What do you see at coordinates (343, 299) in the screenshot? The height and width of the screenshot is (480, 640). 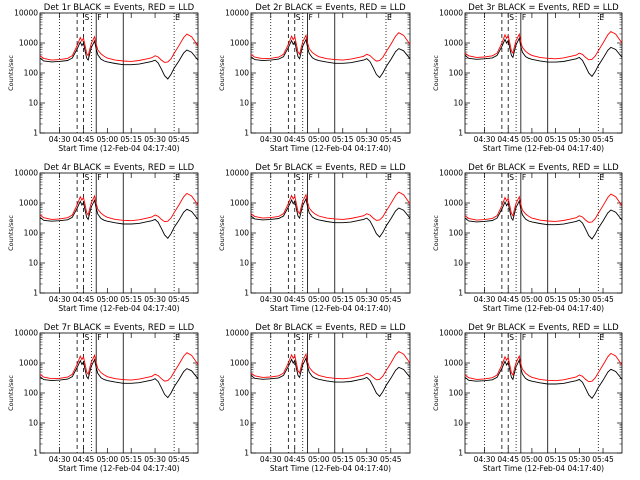 I see `x-tick-label: 05:15` at bounding box center [343, 299].